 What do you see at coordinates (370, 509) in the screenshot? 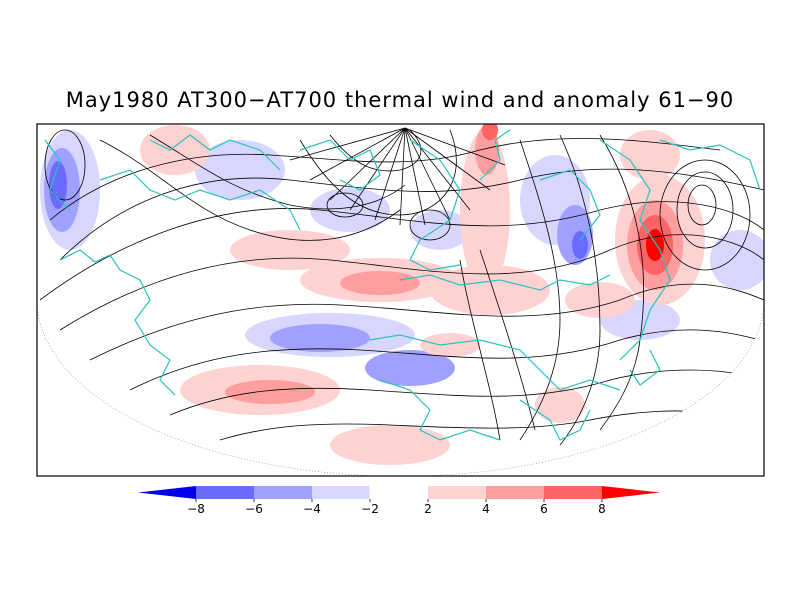
I see `colorbar-tick-label: −2` at bounding box center [370, 509].